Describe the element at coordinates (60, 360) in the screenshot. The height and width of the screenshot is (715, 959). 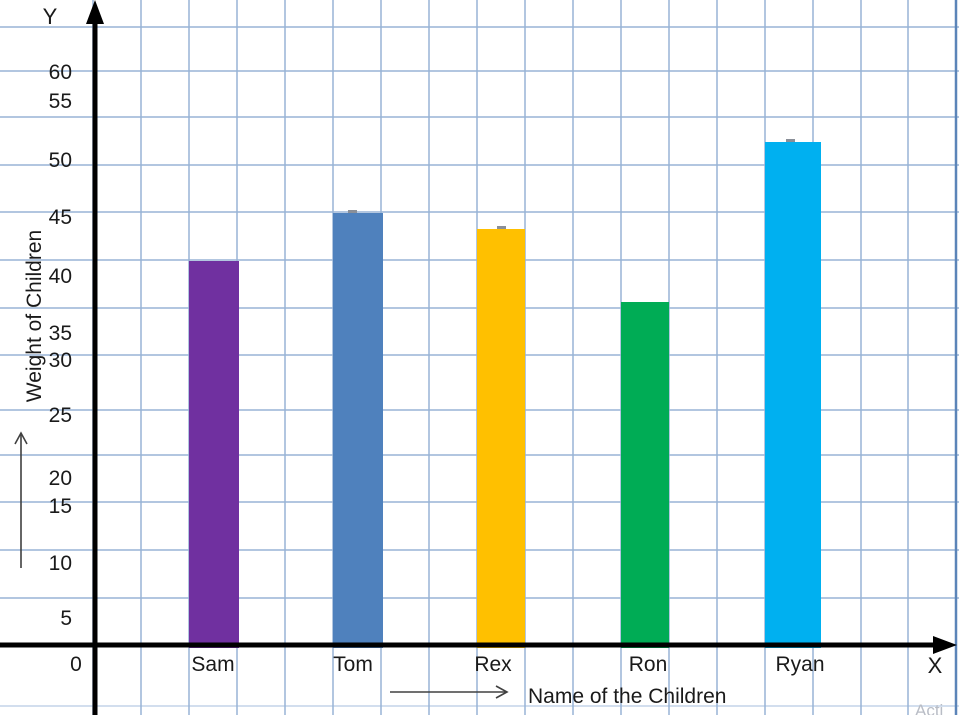
I see `y-tick-label-30: 30` at that location.